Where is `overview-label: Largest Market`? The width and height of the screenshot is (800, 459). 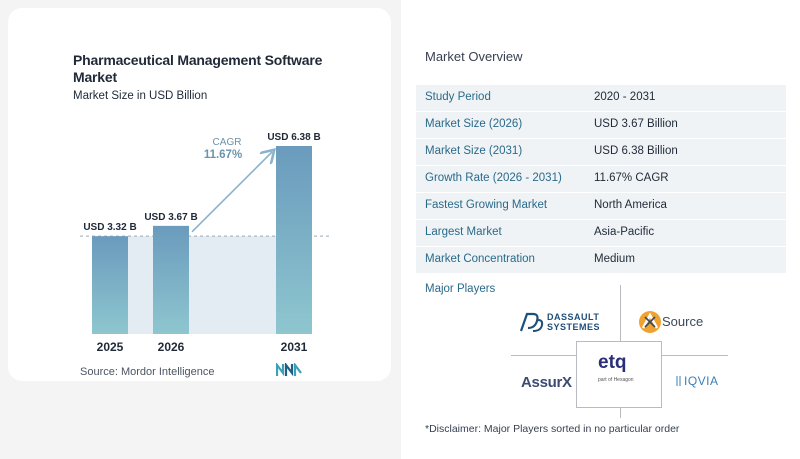
overview-label: Largest Market is located at coordinates (463, 232).